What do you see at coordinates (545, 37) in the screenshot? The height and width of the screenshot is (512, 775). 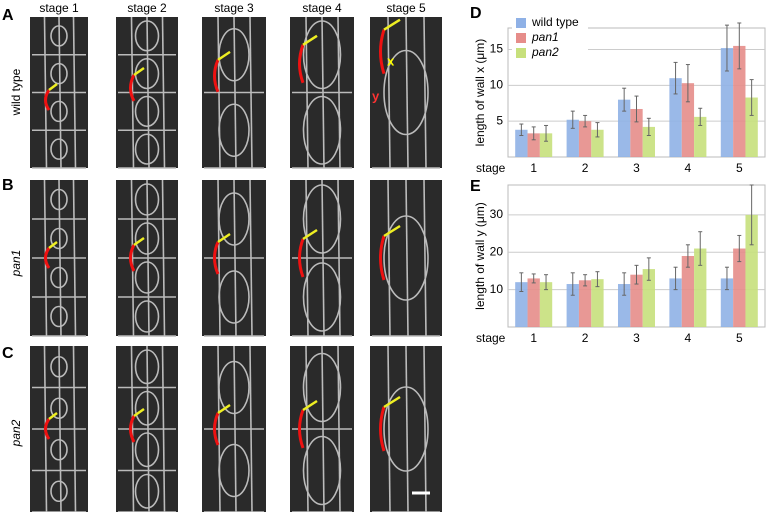 I see `legend-label: pan1` at bounding box center [545, 37].